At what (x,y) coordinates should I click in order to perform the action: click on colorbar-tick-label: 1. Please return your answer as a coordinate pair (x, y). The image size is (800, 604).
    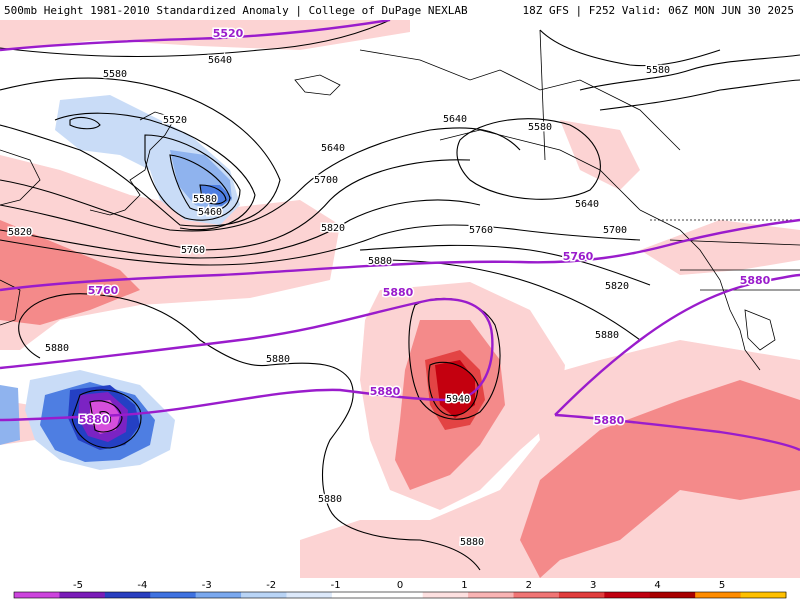
    Looking at the image, I should click on (464, 585).